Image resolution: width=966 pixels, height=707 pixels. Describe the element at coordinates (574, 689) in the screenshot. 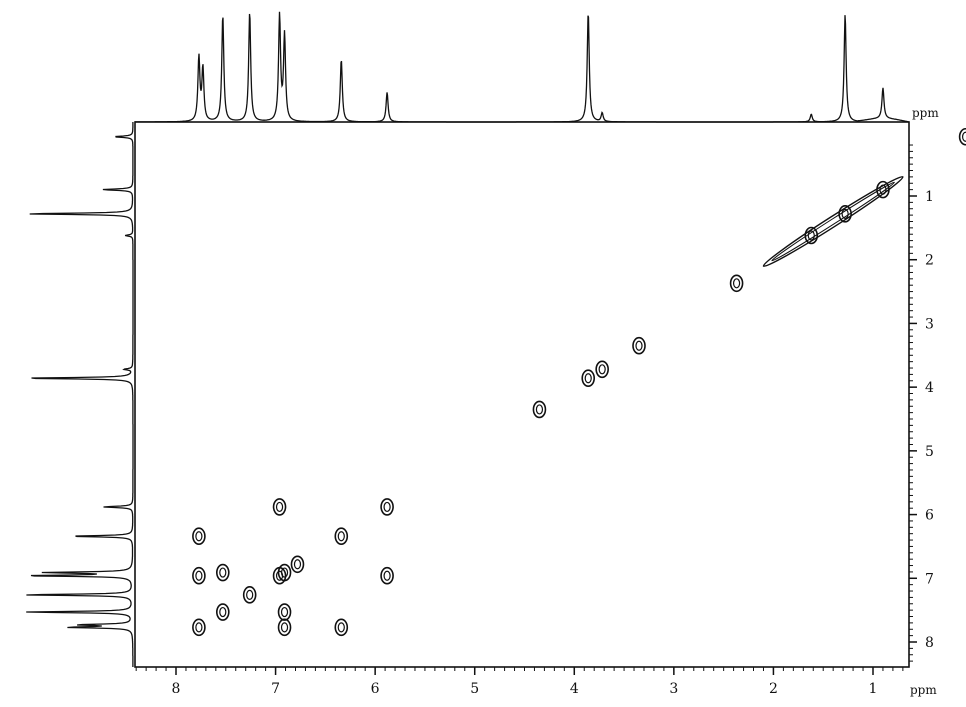

I see `x-tick-label: 4` at that location.